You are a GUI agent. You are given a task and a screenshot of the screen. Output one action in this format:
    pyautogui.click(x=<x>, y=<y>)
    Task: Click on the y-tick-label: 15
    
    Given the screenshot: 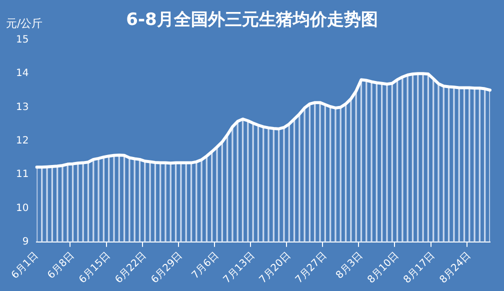 What is the action you would take?
    pyautogui.click(x=22, y=40)
    